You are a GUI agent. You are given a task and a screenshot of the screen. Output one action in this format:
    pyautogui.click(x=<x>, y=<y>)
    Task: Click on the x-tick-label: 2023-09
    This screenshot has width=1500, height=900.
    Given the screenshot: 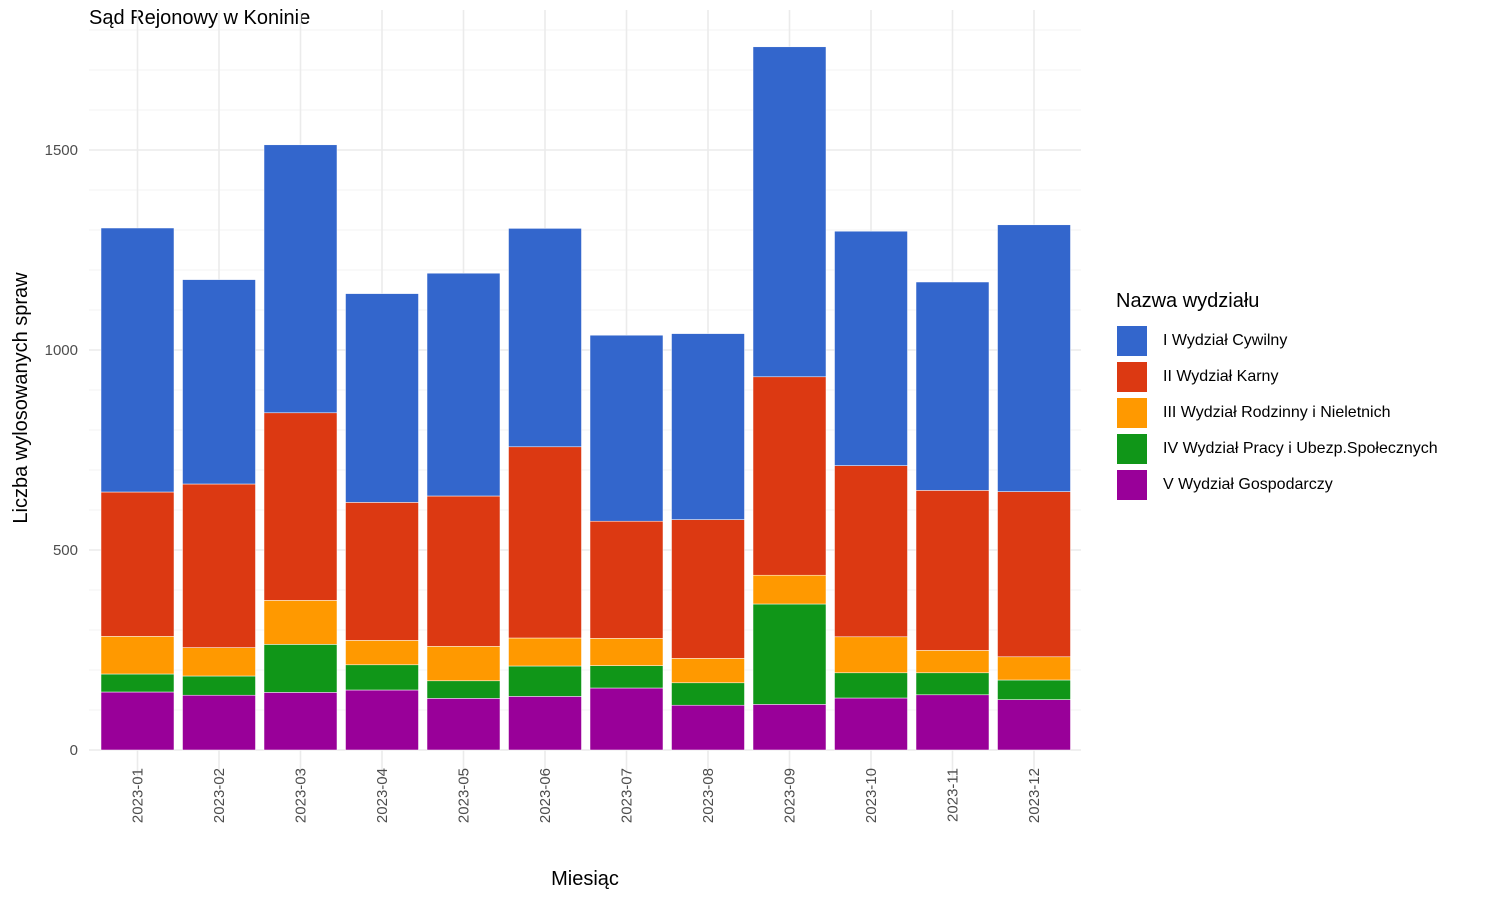 What is the action you would take?
    pyautogui.click(x=790, y=795)
    